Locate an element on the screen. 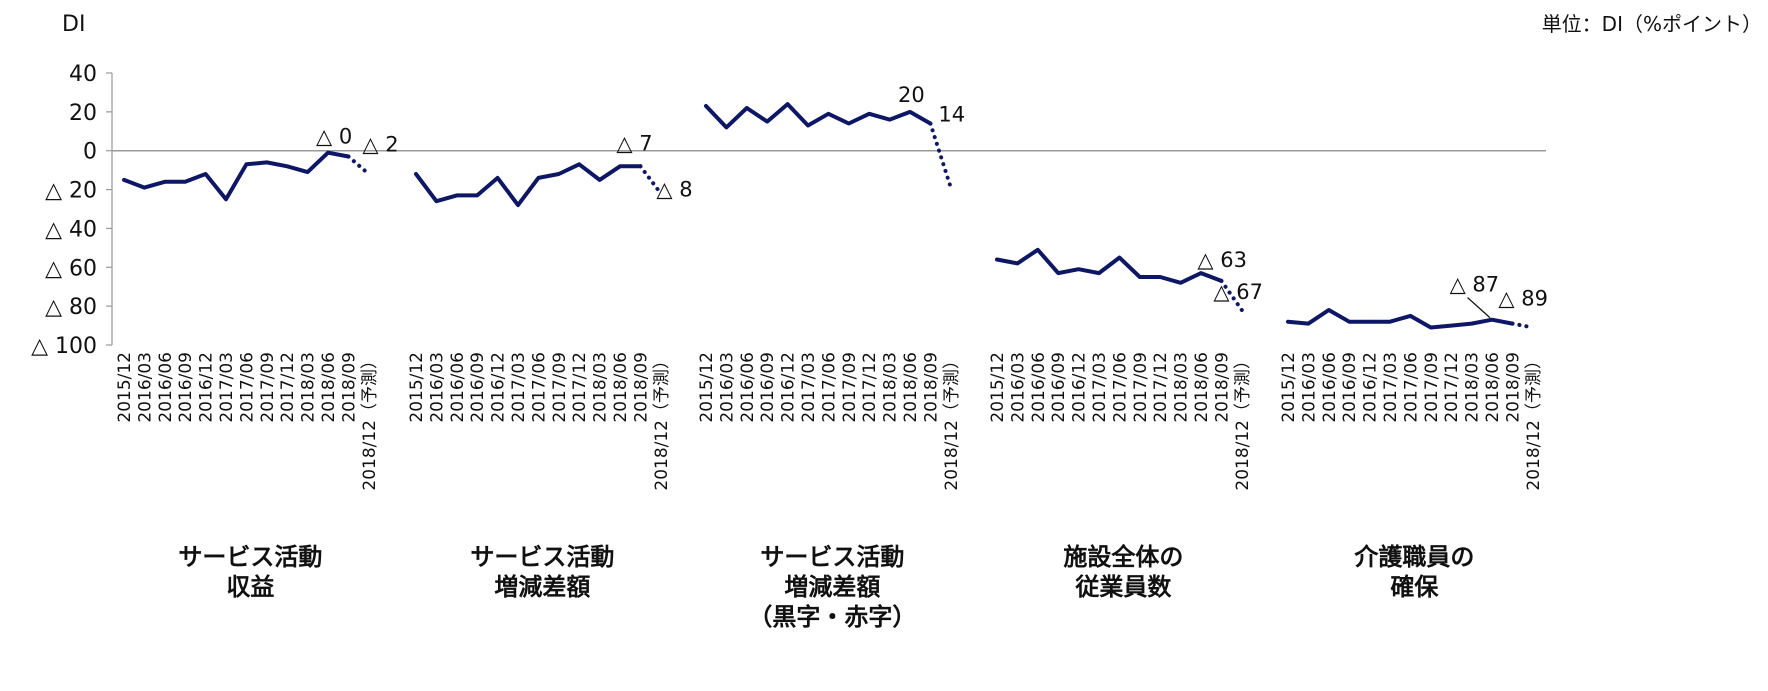 This screenshot has height=691, width=1768. y-tick-label: △ 60 is located at coordinates (71, 268).